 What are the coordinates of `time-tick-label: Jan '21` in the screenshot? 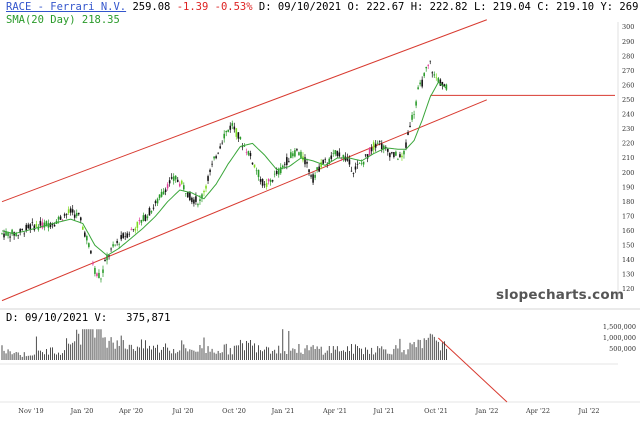 It's located at (283, 411).